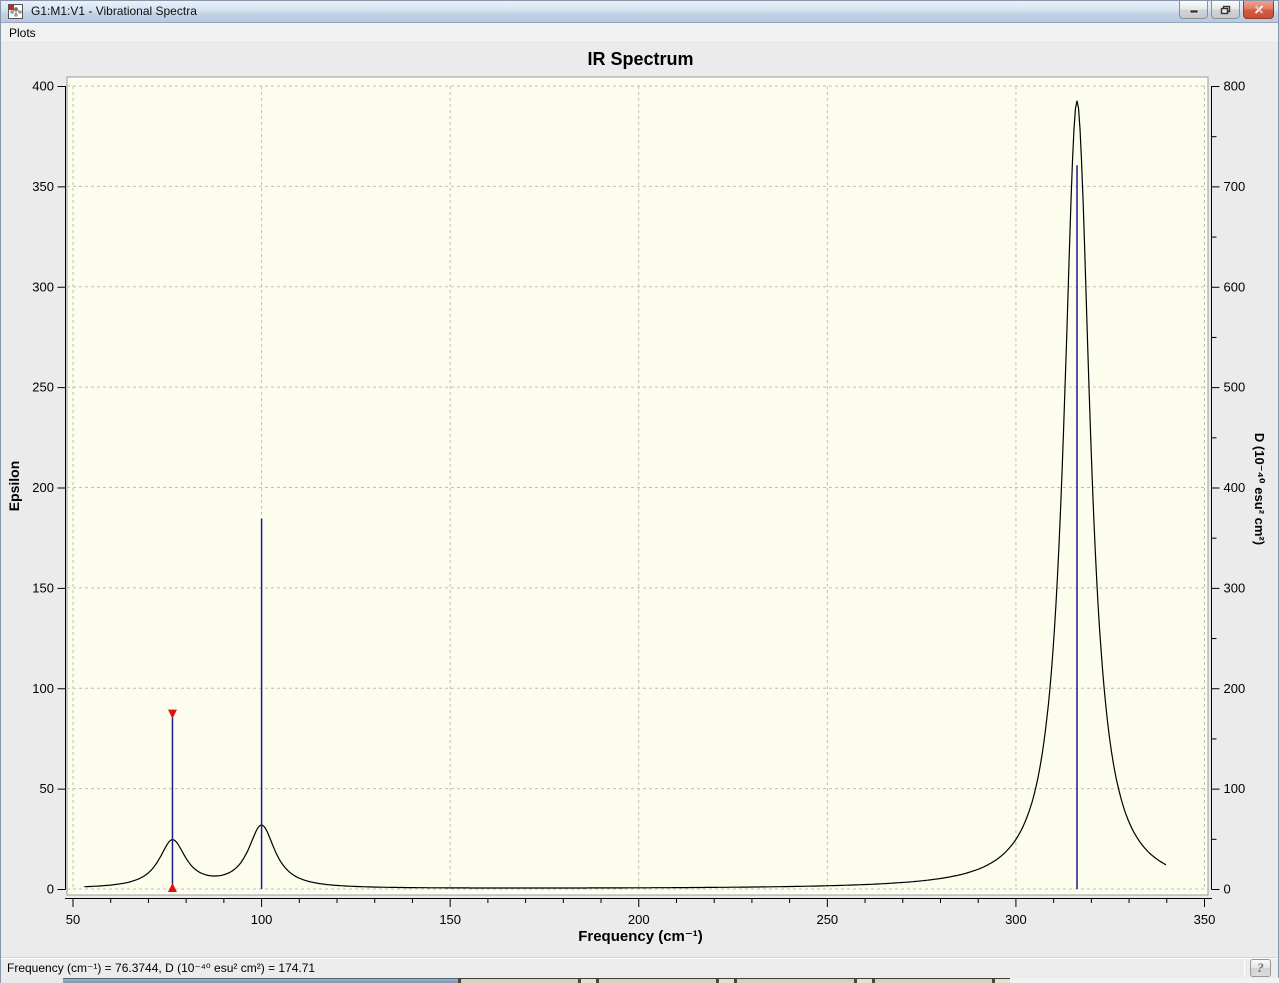  Describe the element at coordinates (450, 919) in the screenshot. I see `x-tick-label: 150` at that location.